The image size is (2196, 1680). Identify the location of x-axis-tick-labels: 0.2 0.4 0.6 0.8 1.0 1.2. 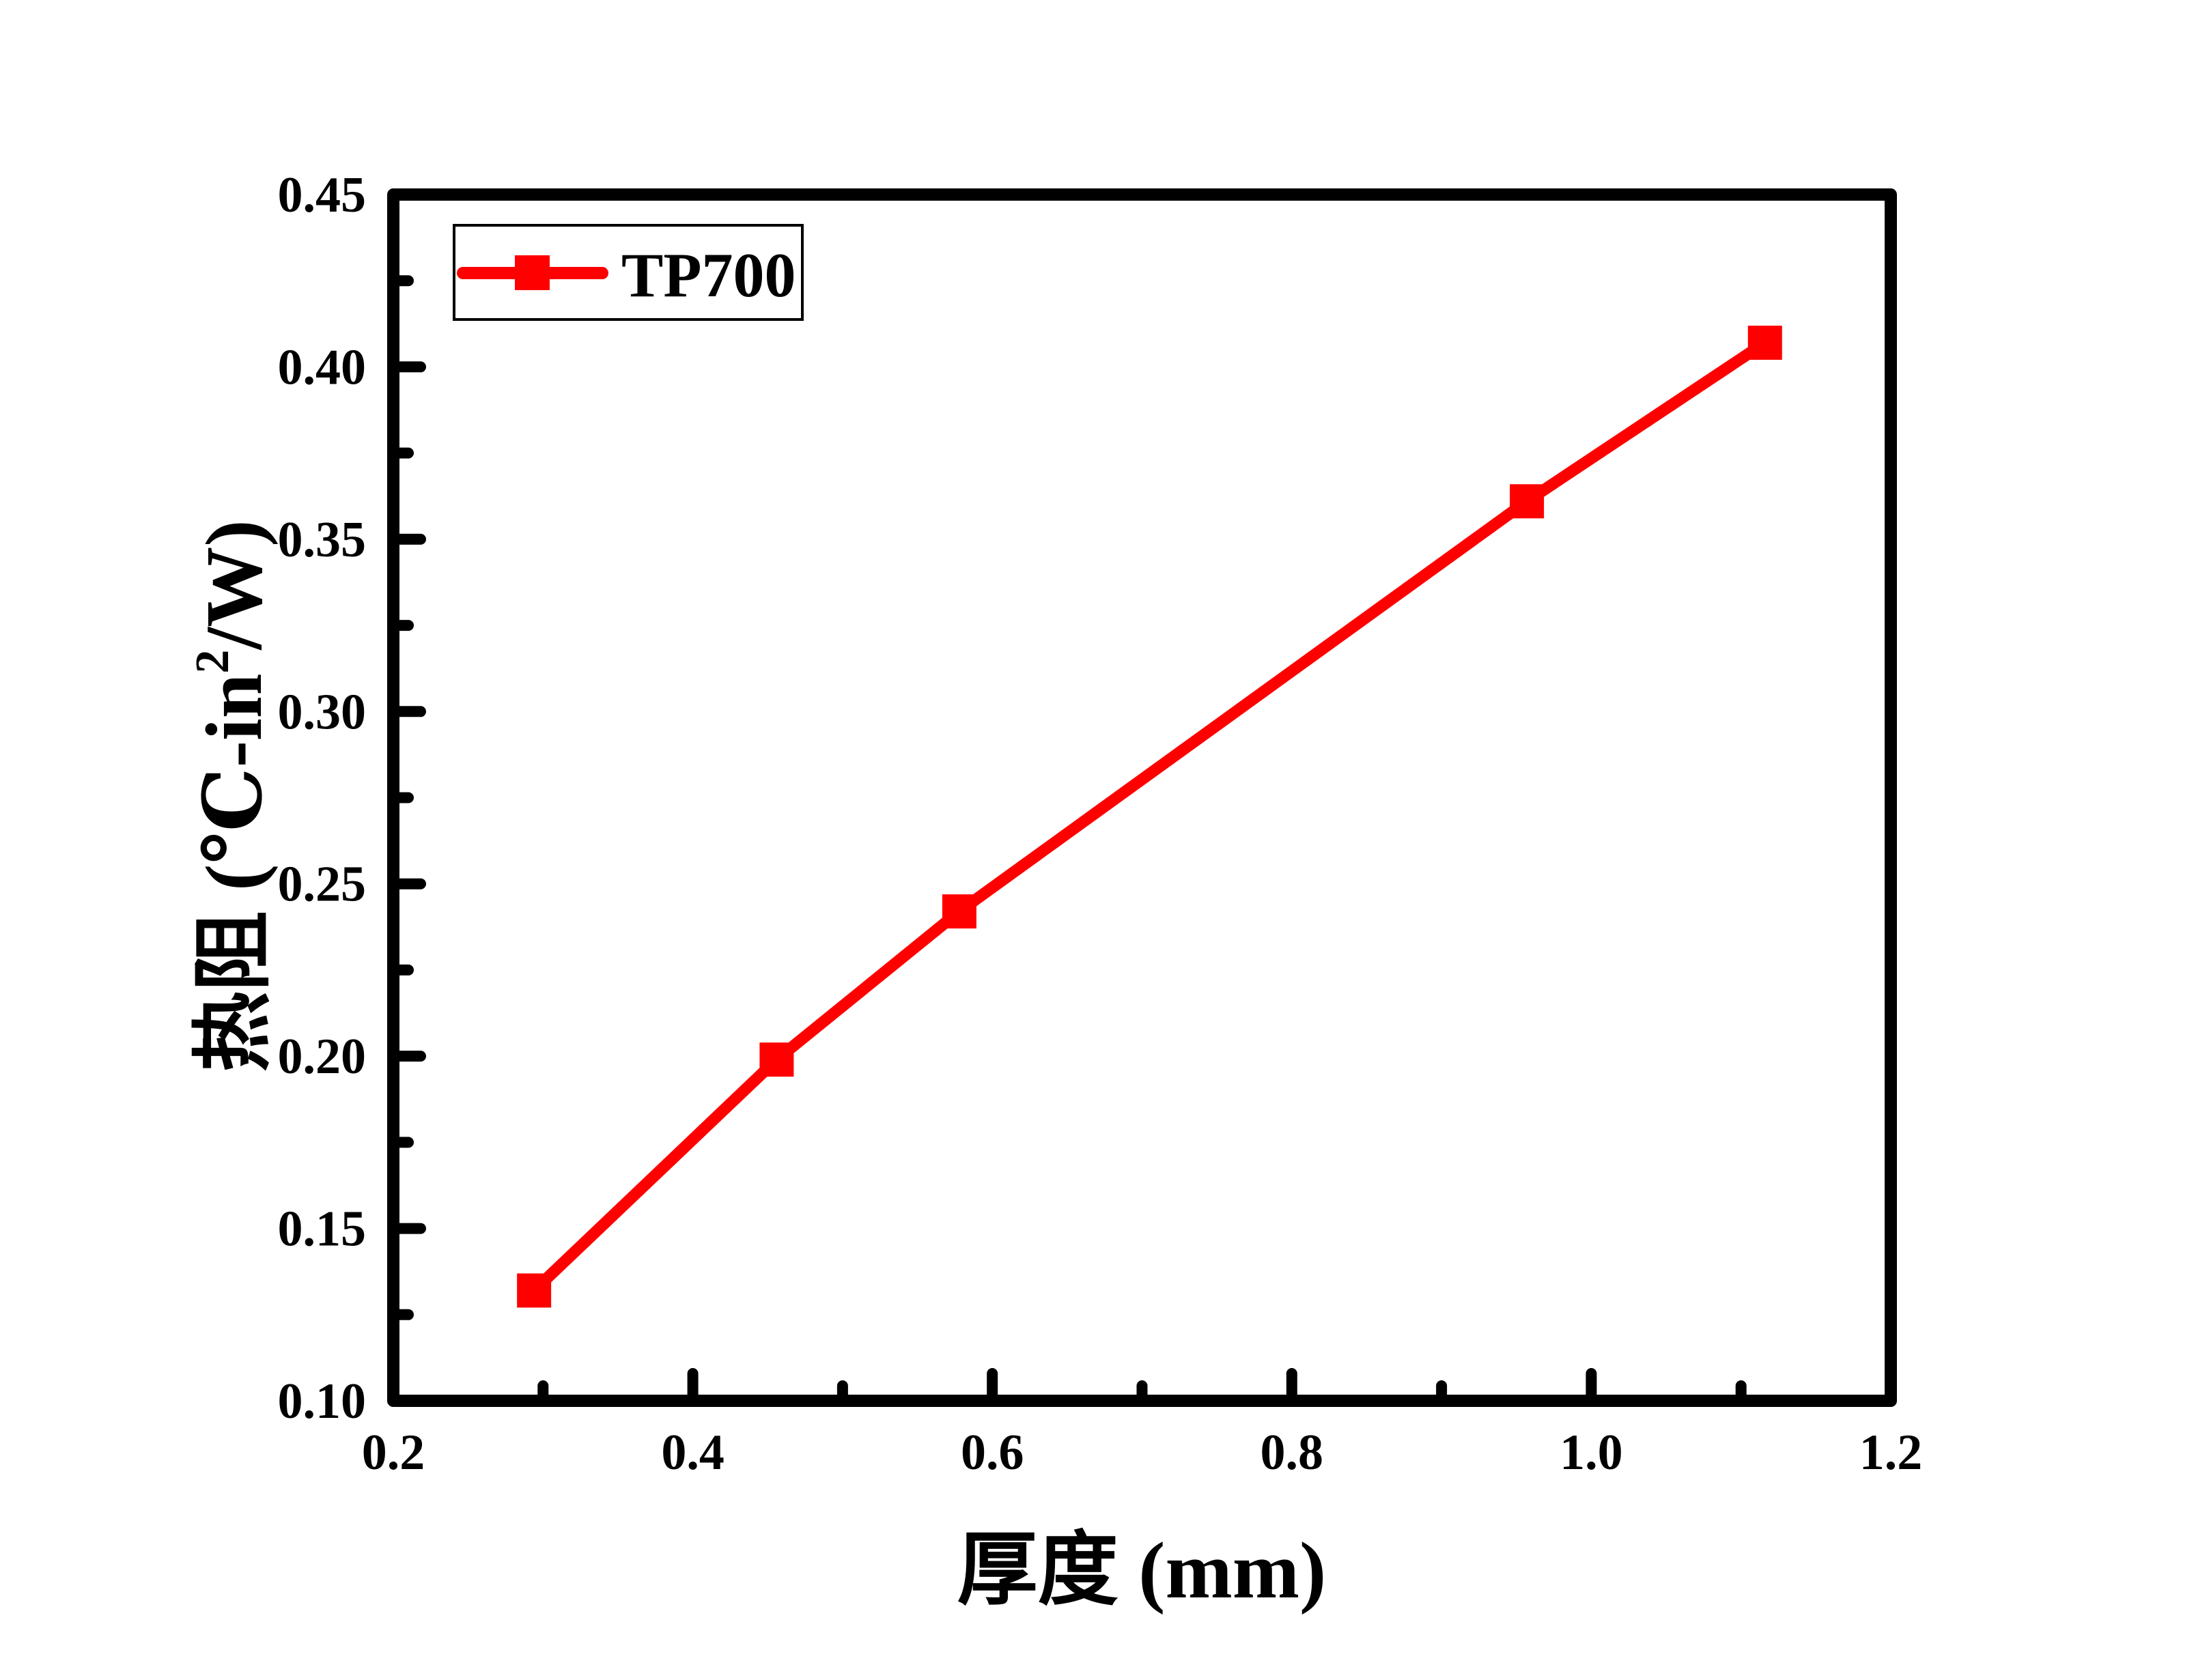
(1142, 1453).